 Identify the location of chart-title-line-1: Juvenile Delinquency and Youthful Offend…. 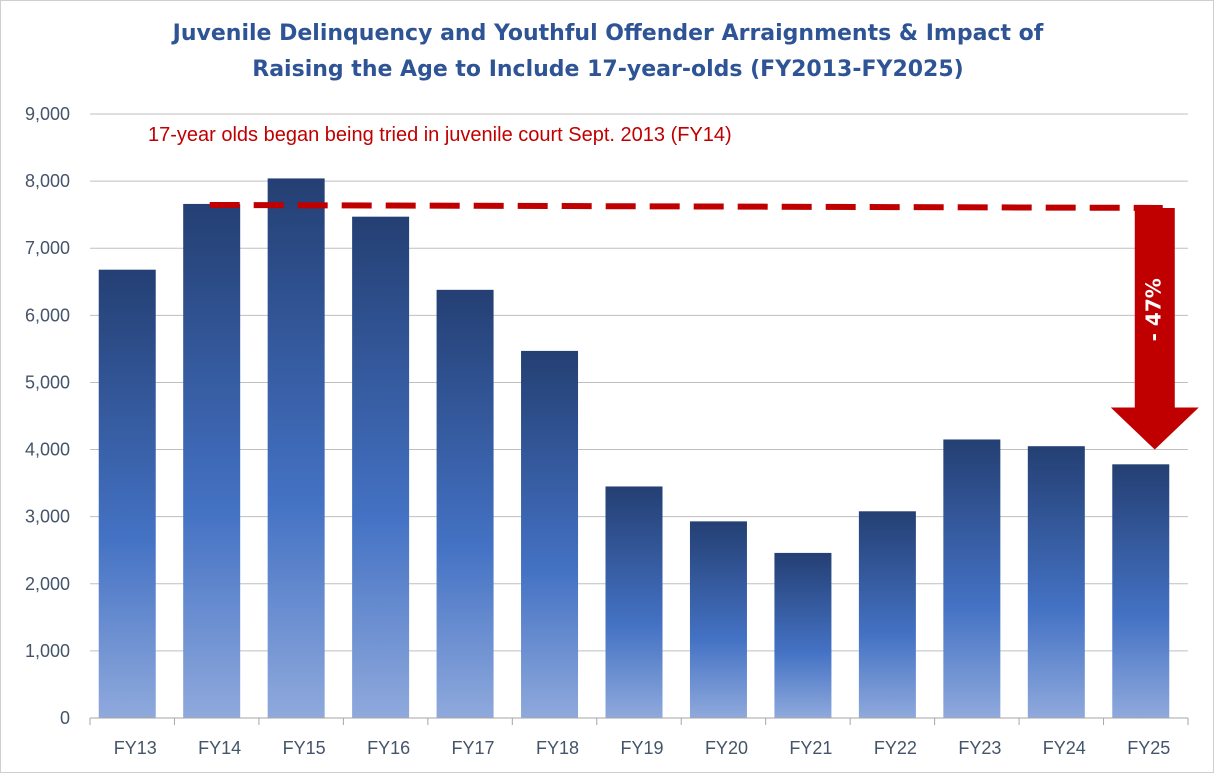
(608, 33).